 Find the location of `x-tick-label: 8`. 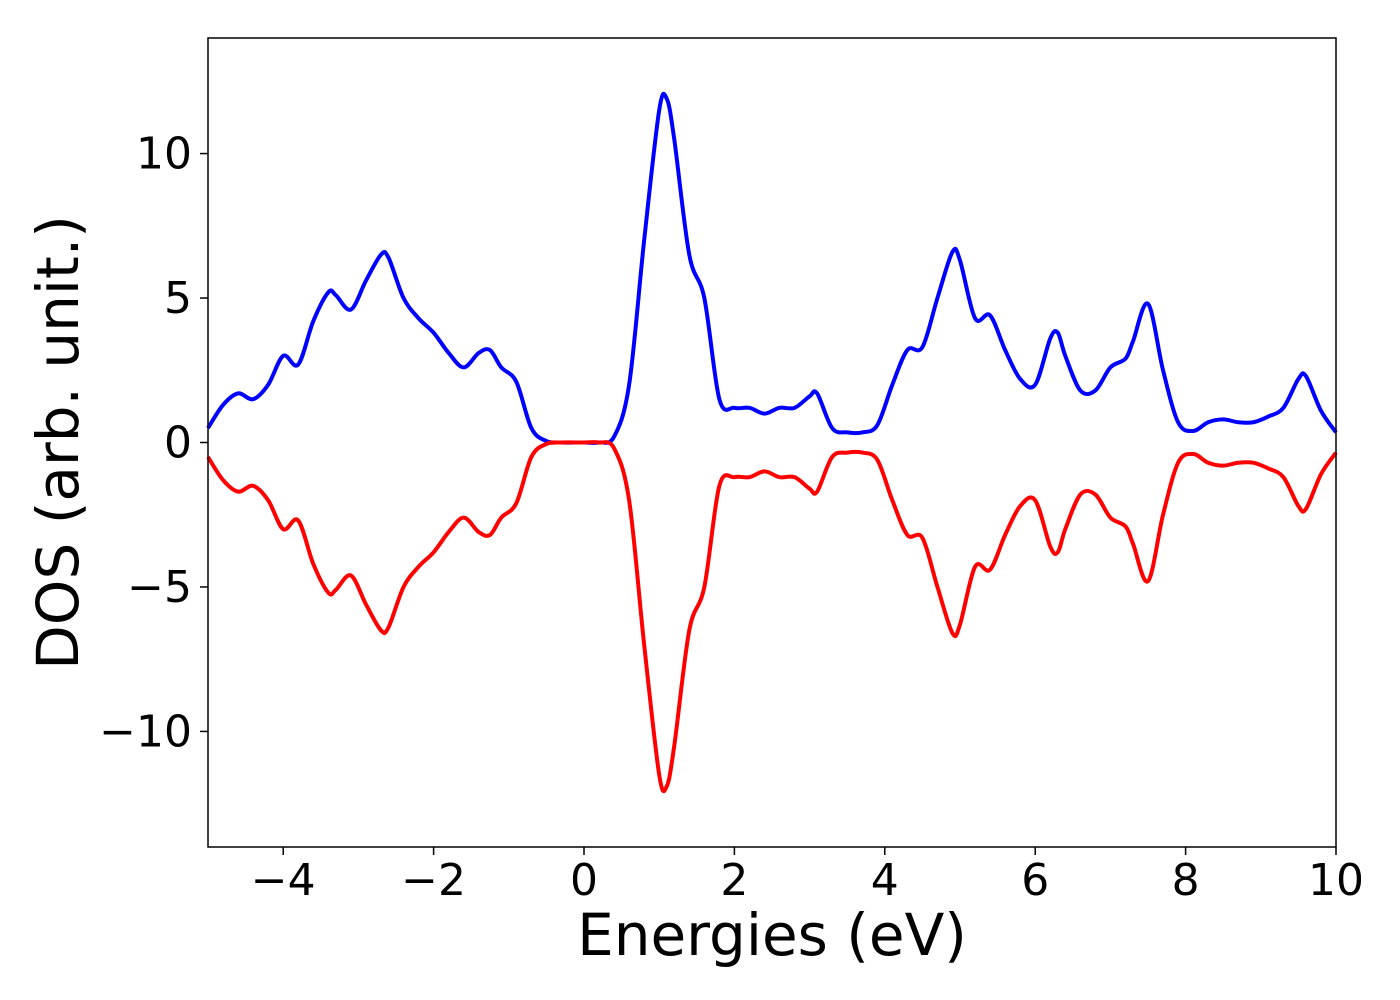

x-tick-label: 8 is located at coordinates (1186, 880).